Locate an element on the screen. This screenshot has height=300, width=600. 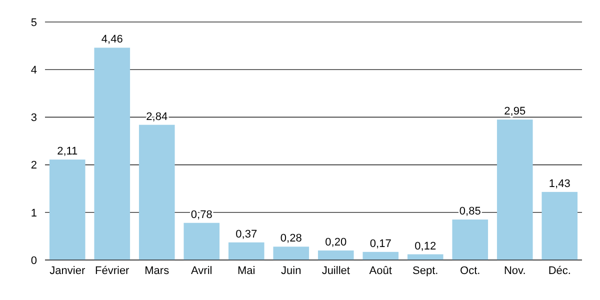
data-label: 4,46 is located at coordinates (112, 40).